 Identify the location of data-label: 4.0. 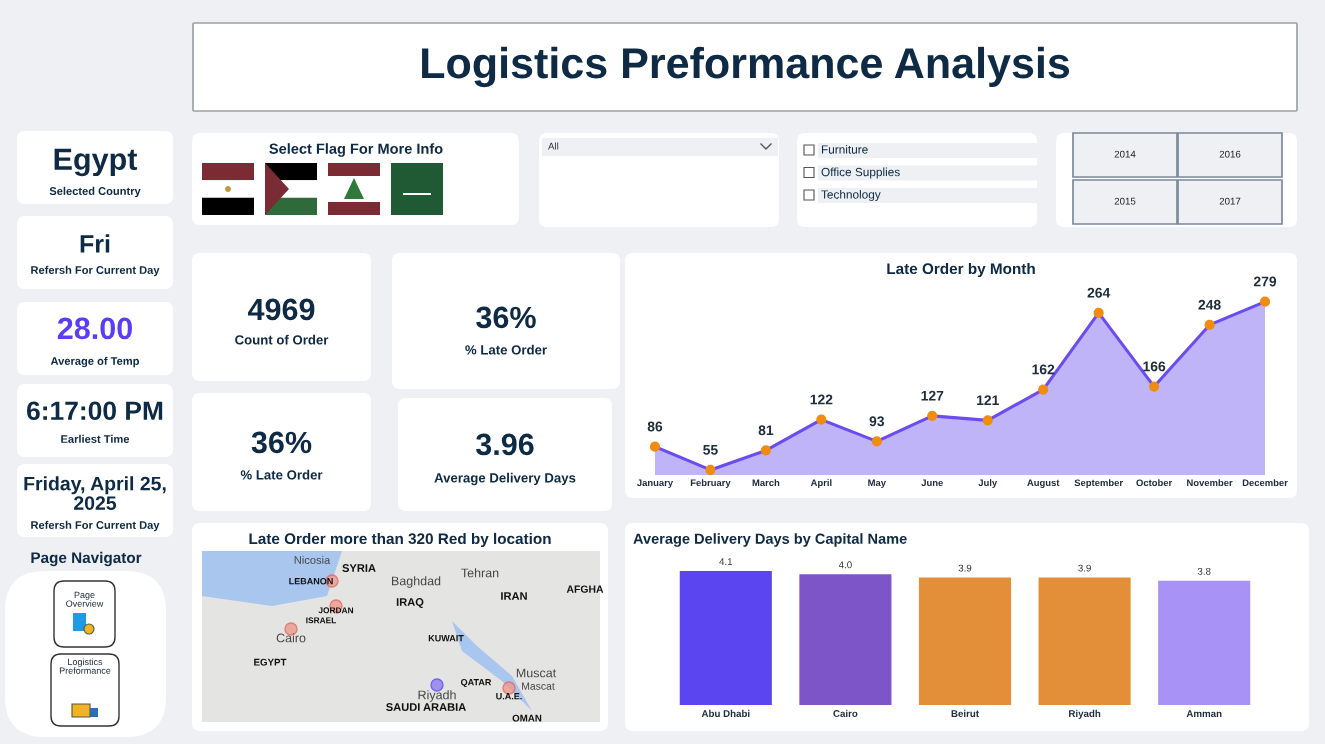
(845, 565).